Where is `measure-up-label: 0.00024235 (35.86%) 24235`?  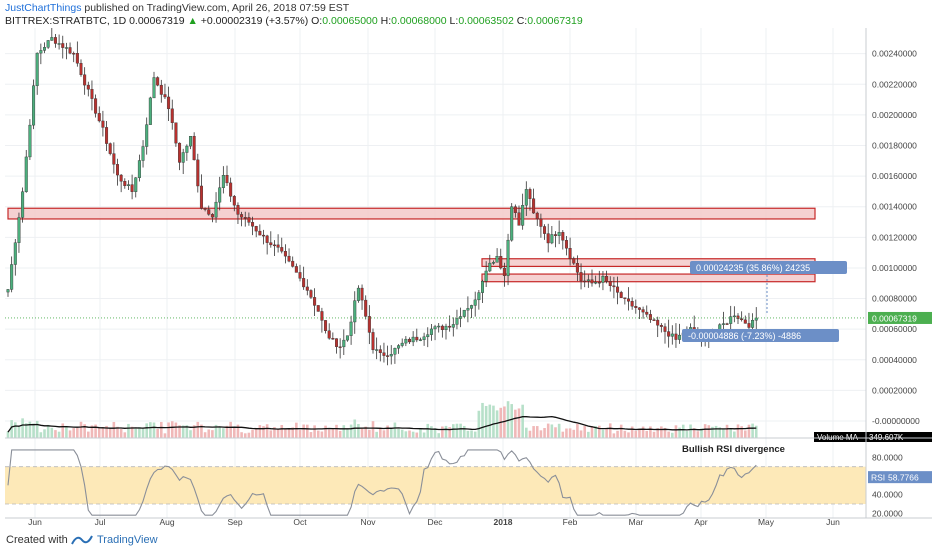
measure-up-label: 0.00024235 (35.86%) 24235 is located at coordinates (753, 268).